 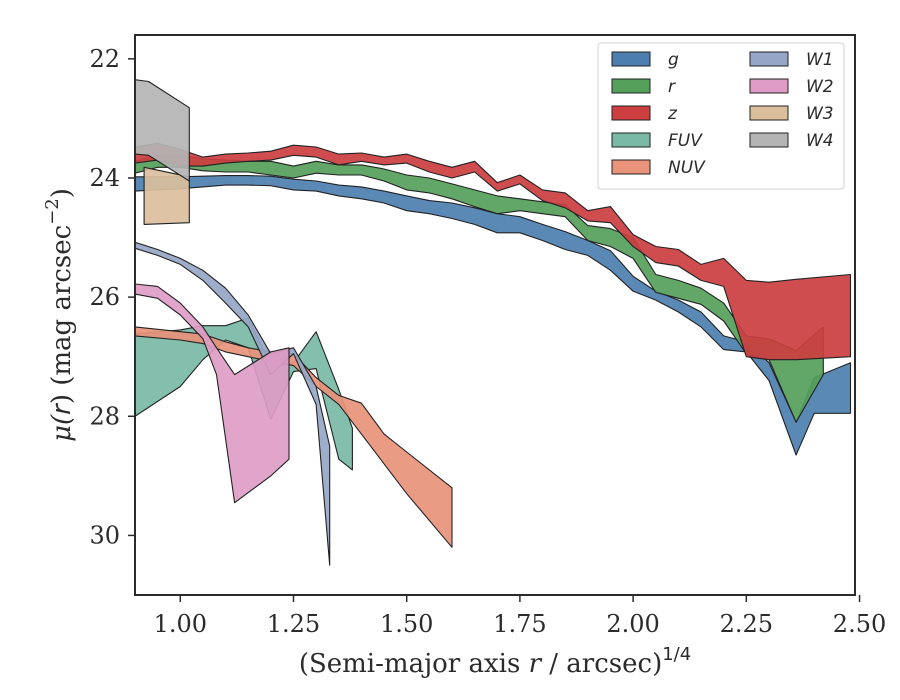 I want to click on legend-label-w2: W2, so click(x=820, y=87).